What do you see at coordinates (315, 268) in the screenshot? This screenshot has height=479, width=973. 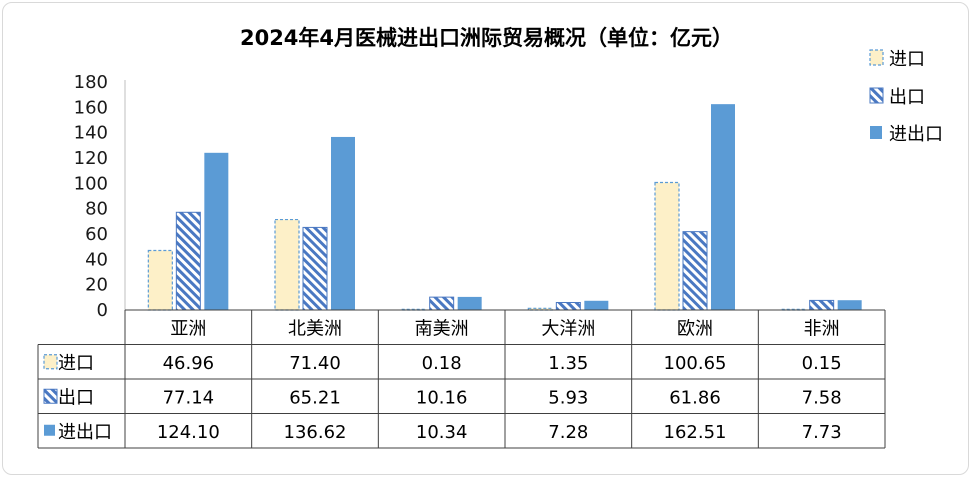 I see `bar-出口-北美洲` at bounding box center [315, 268].